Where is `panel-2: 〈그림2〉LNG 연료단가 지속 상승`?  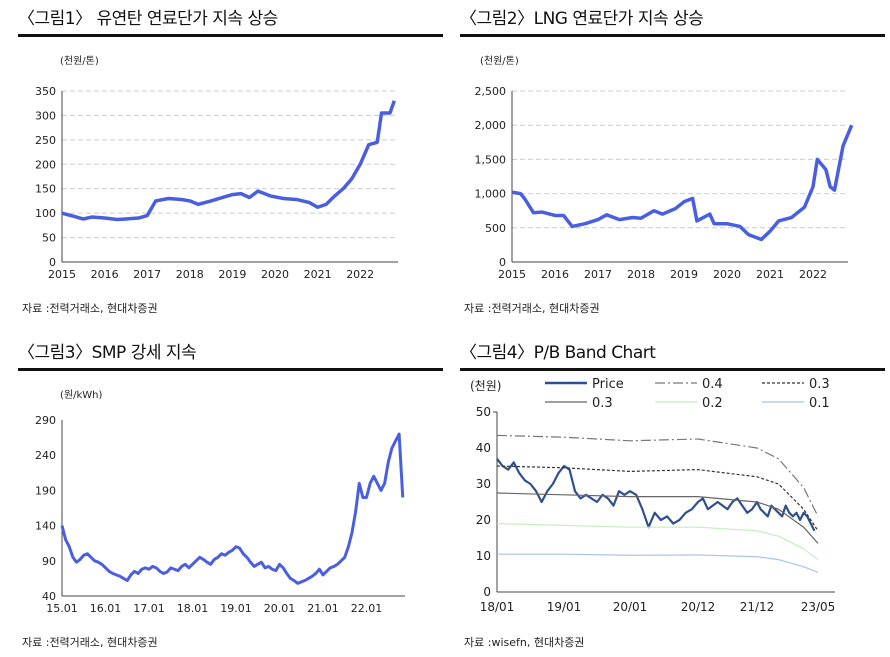 panel-2: 〈그림2〉LNG 연료단가 지속 상승 is located at coordinates (672, 21).